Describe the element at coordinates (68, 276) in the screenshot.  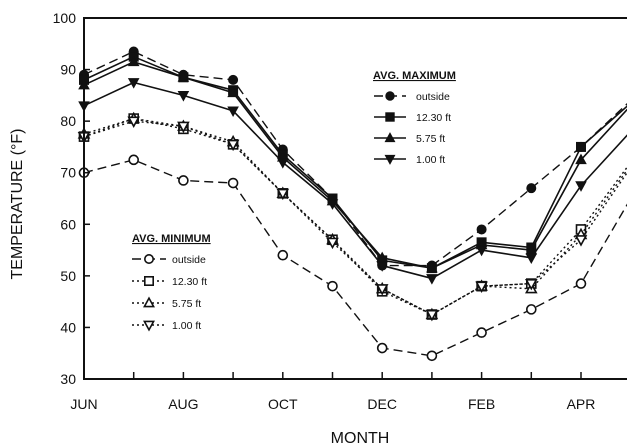
I see `y-tick-label: 50` at that location.